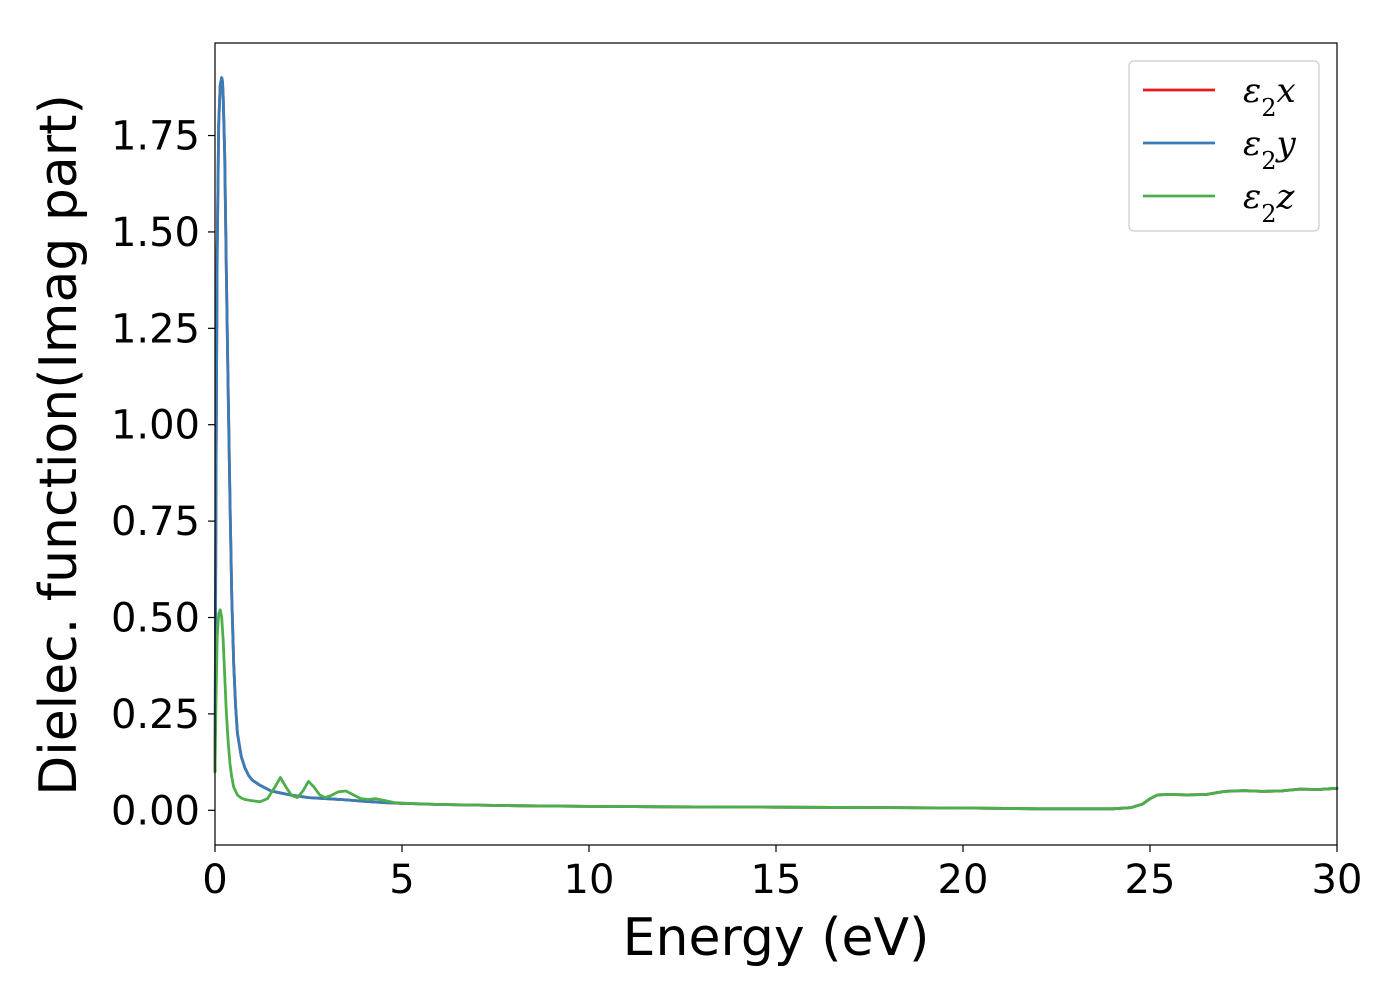 Image resolution: width=1400 pixels, height=1000 pixels. I want to click on x-tick-label: 10, so click(589, 880).